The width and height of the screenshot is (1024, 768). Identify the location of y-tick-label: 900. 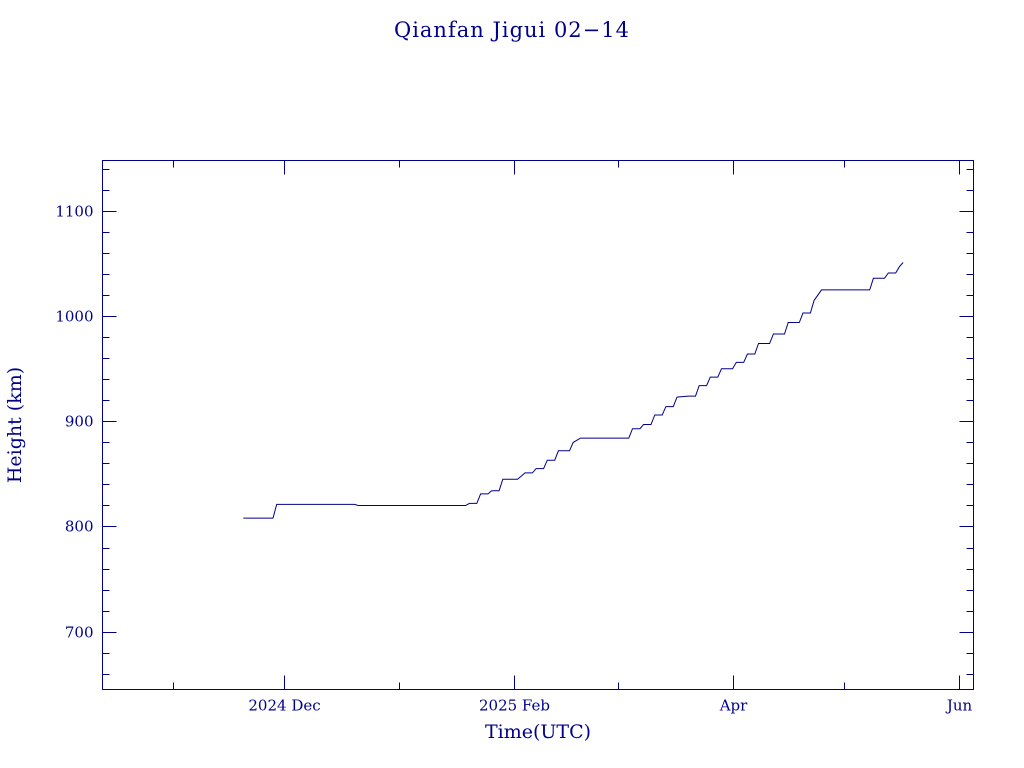
(79, 422).